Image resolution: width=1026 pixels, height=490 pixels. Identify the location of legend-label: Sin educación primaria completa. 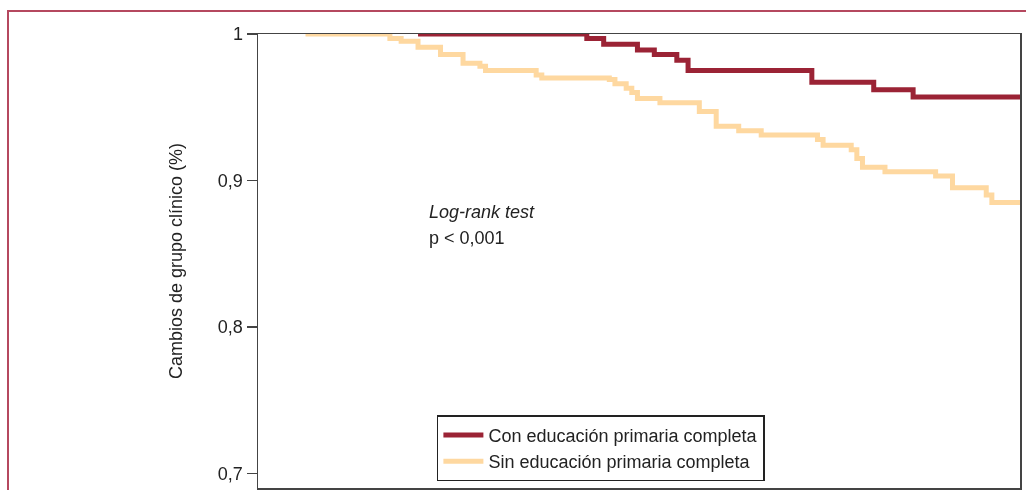
(619, 462).